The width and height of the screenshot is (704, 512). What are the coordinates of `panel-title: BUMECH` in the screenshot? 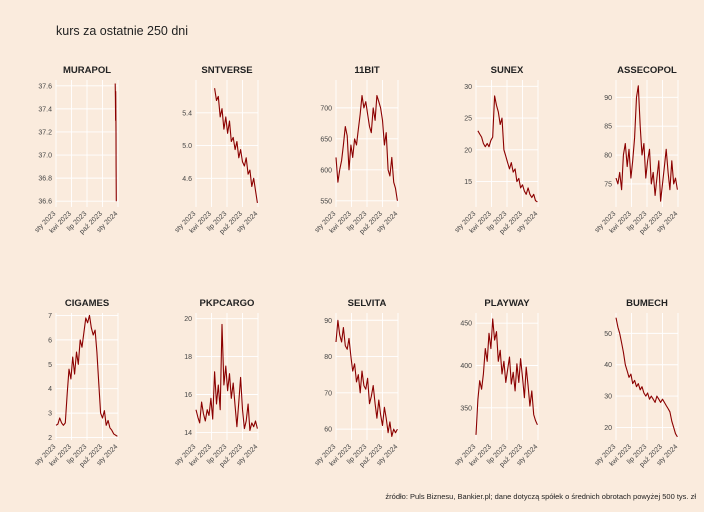 It's located at (647, 303).